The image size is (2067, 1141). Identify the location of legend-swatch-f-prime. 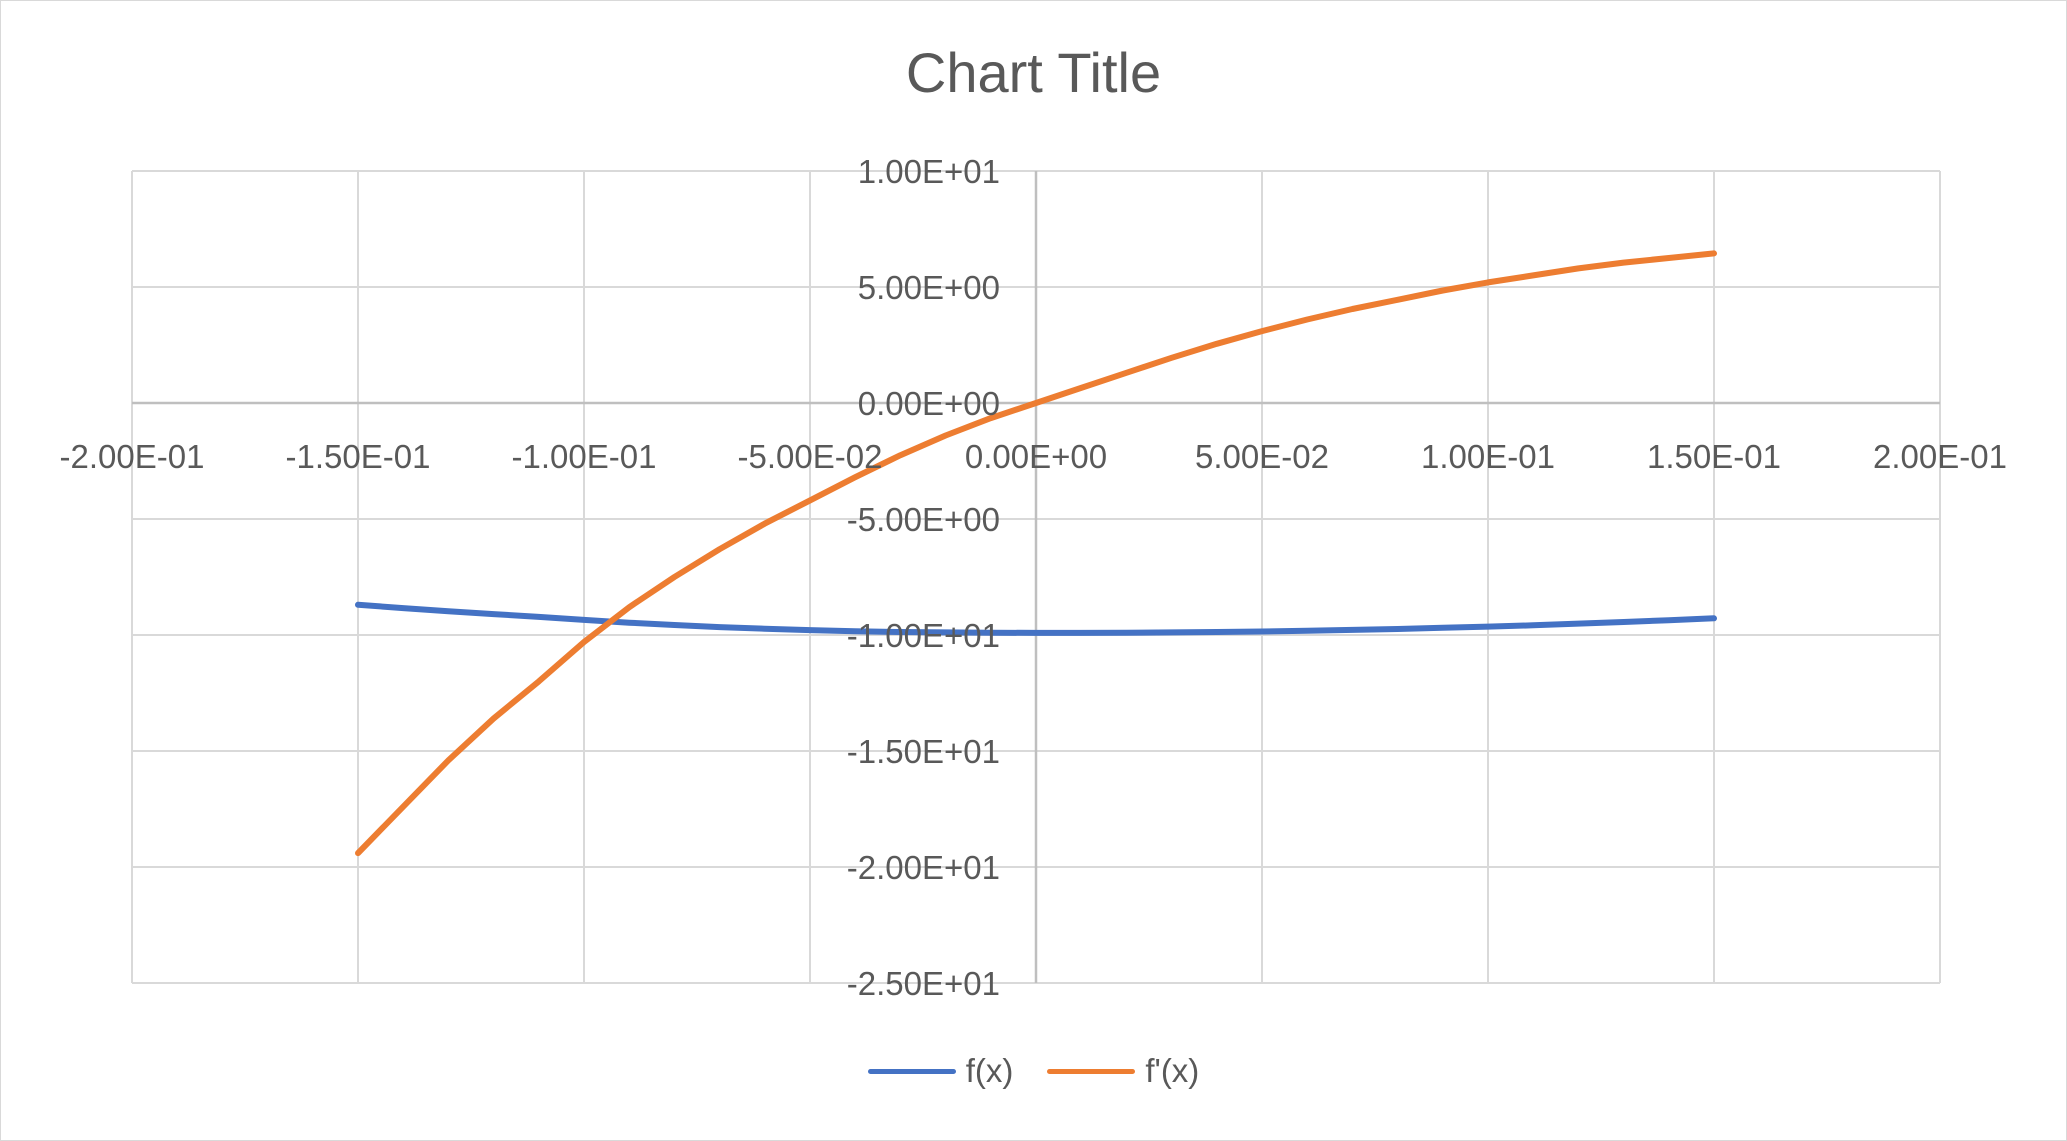
(1091, 1071).